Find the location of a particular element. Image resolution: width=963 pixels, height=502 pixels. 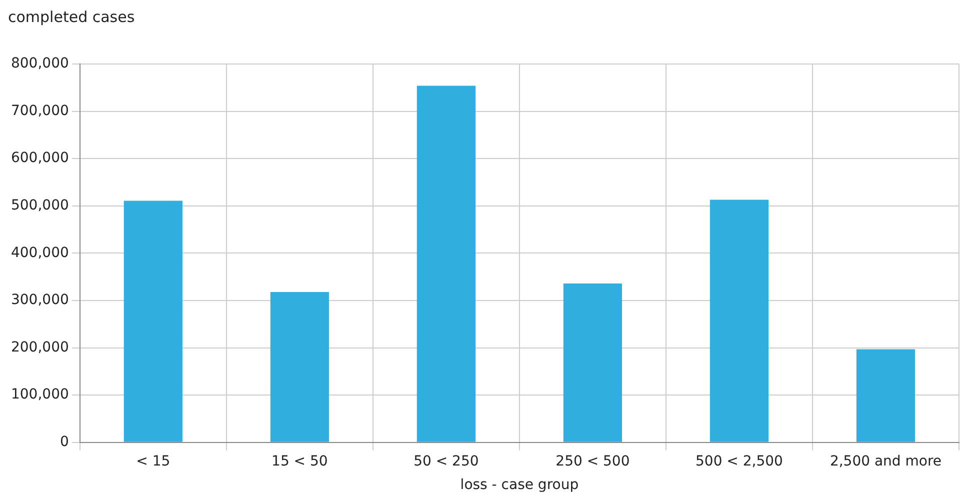

y-tick-label: 500,000 is located at coordinates (39, 206).